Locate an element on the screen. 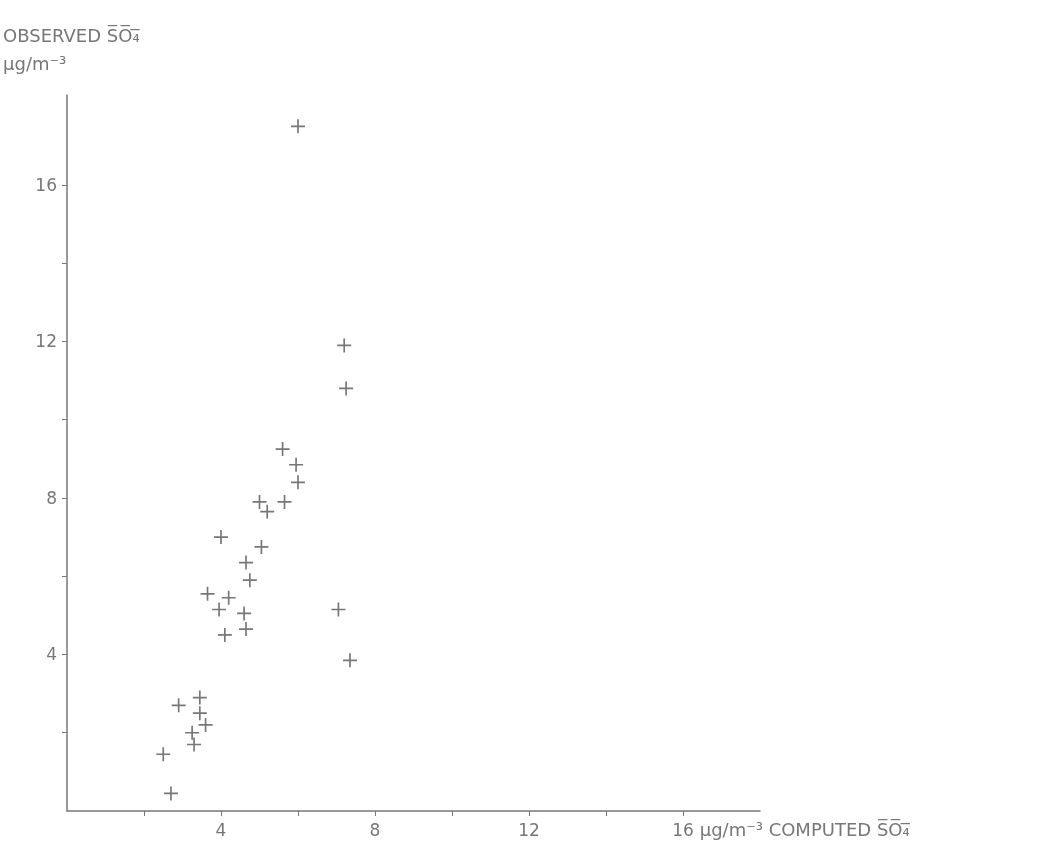 The height and width of the screenshot is (862, 1057). x-tick-label: 16 is located at coordinates (683, 829).